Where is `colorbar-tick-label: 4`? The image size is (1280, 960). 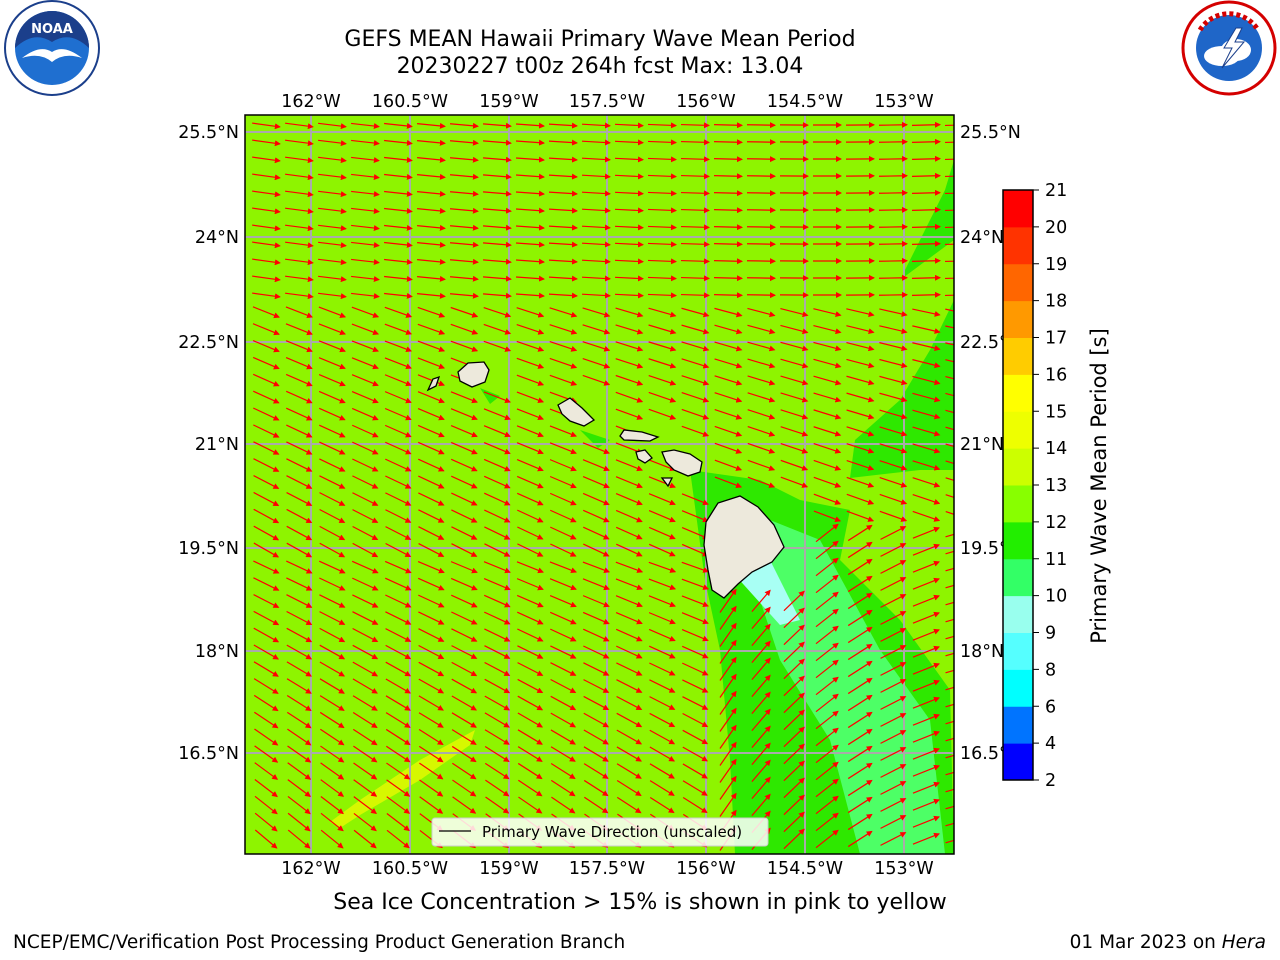
colorbar-tick-label: 4 is located at coordinates (1050, 744).